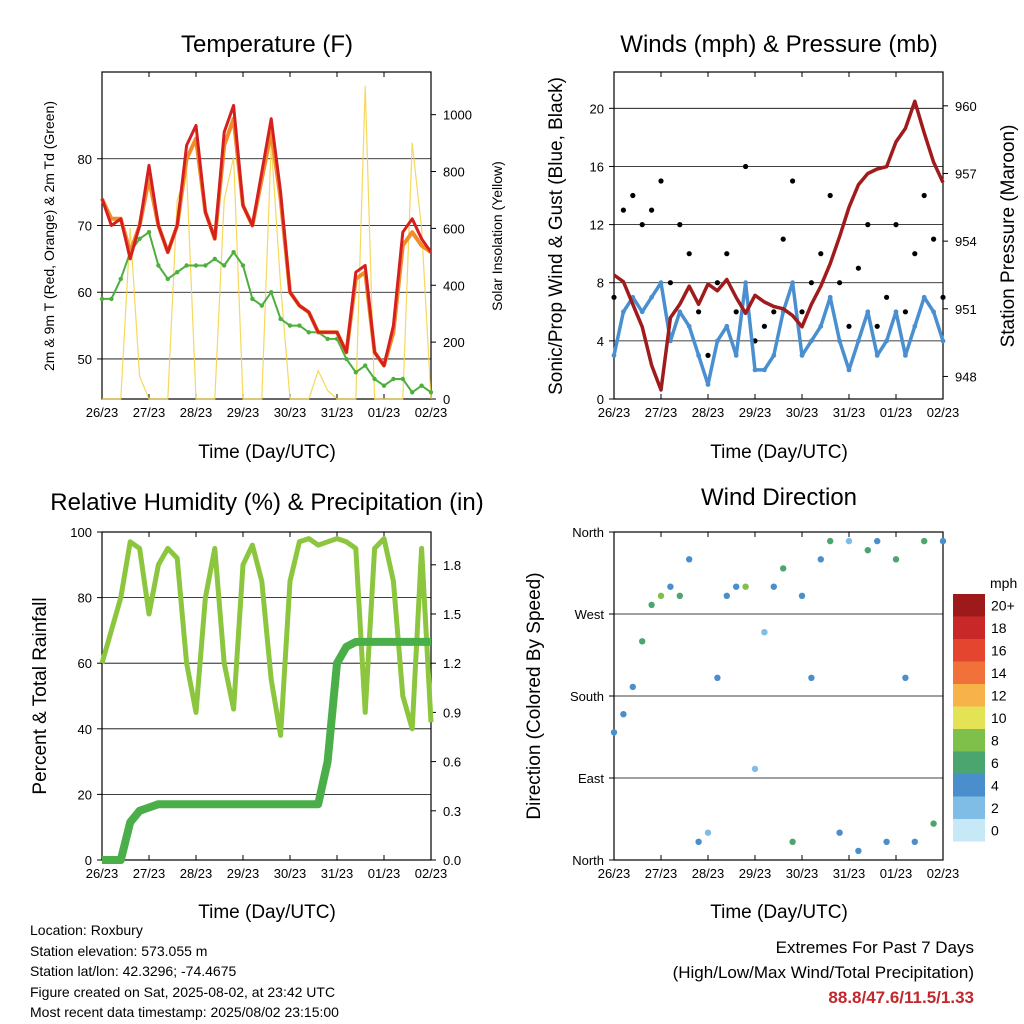  What do you see at coordinates (290, 412) in the screenshot?
I see `temperature-x-tick-label: 30/23` at bounding box center [290, 412].